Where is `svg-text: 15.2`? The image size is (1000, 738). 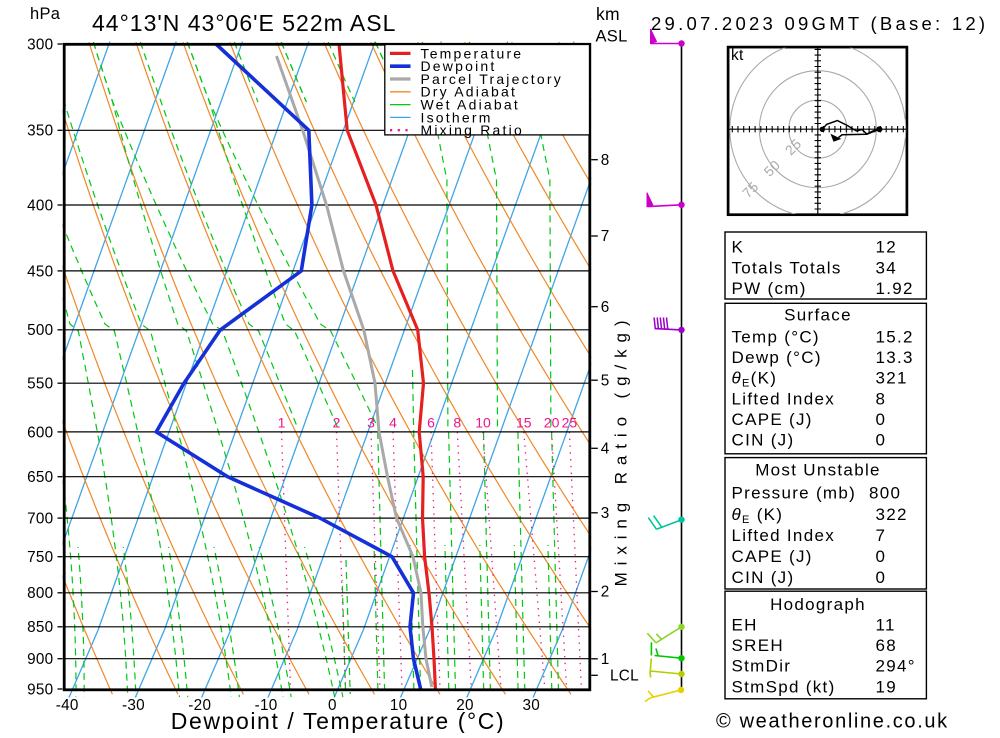
svg-text: 15.2 is located at coordinates (895, 336).